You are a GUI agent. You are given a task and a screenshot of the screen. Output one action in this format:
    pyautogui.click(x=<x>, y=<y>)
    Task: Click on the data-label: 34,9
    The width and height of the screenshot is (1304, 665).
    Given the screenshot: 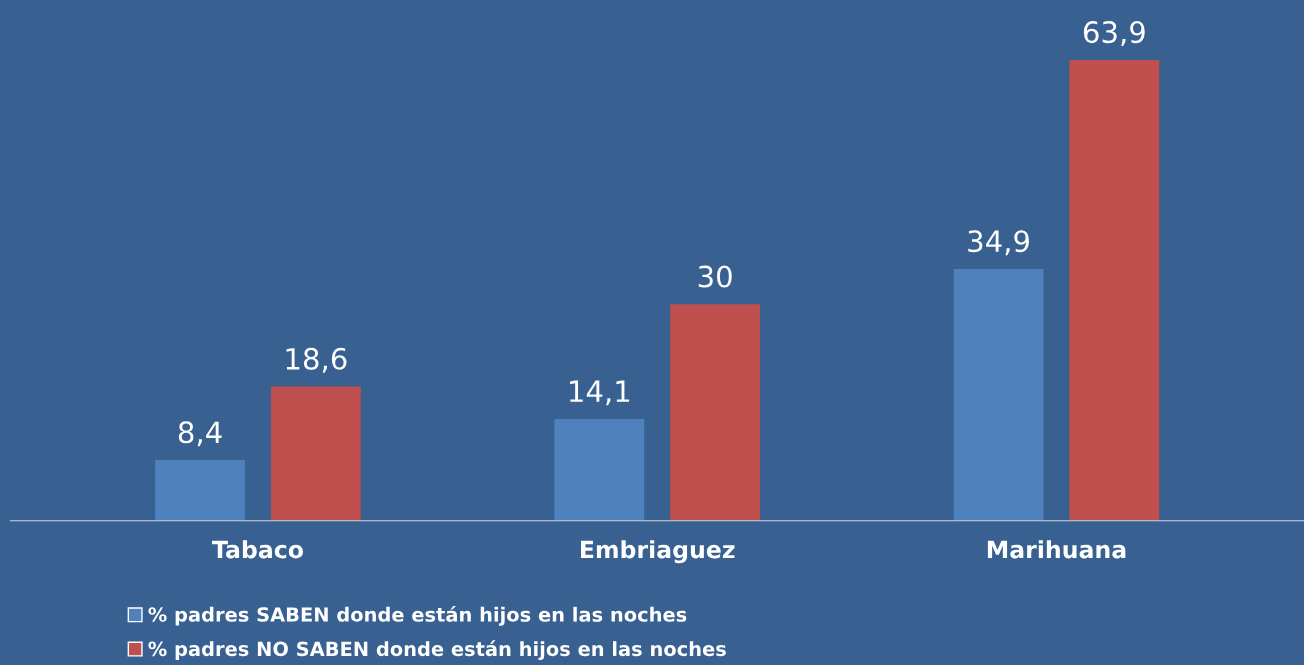 What is the action you would take?
    pyautogui.click(x=998, y=243)
    